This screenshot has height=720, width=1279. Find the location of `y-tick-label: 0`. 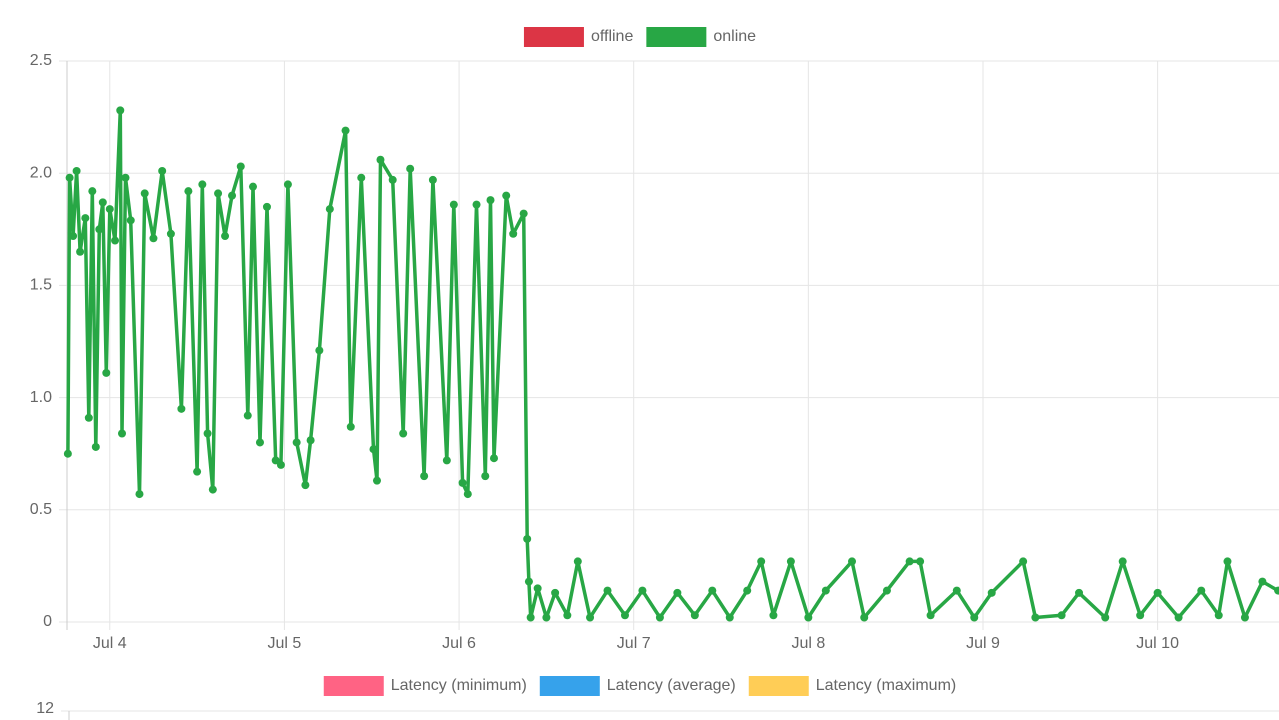

y-tick-label: 0 is located at coordinates (47, 621).